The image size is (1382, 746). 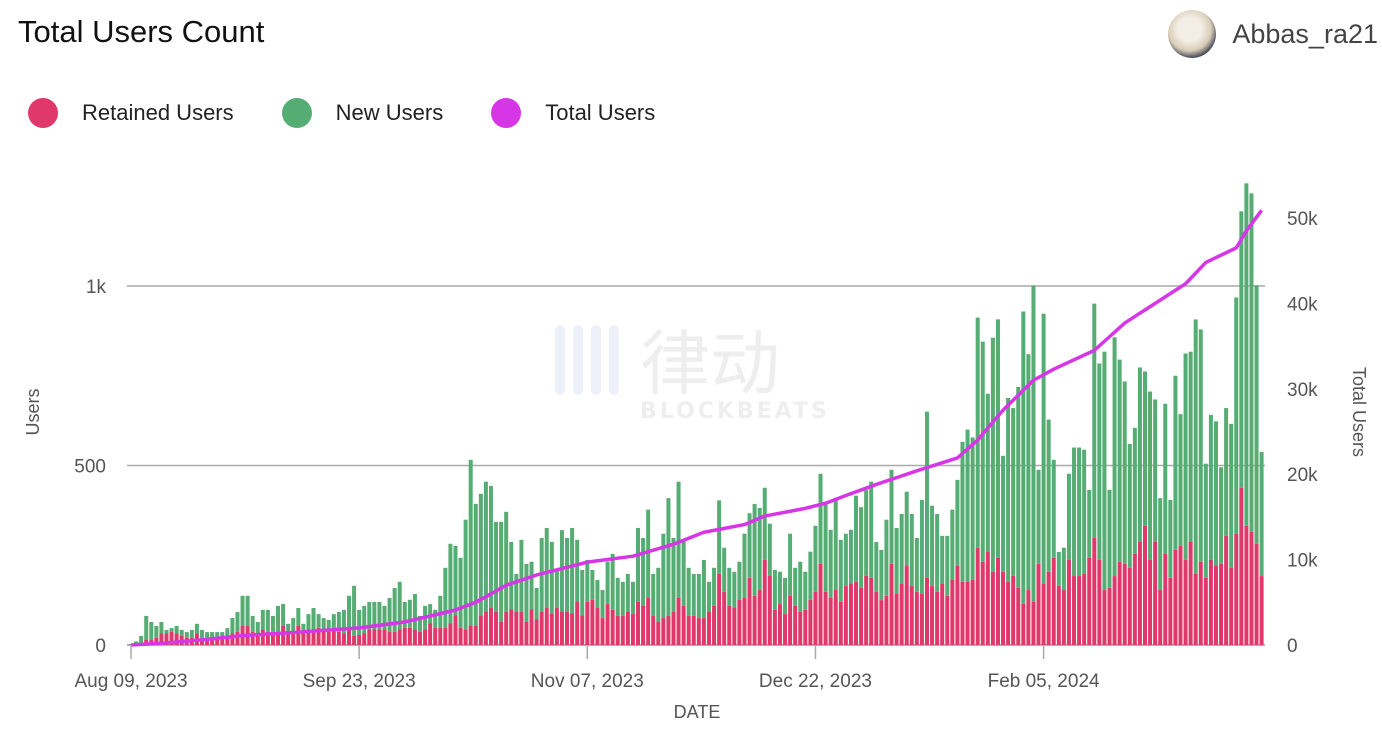 What do you see at coordinates (141, 31) in the screenshot?
I see `page-title: Total Users Count` at bounding box center [141, 31].